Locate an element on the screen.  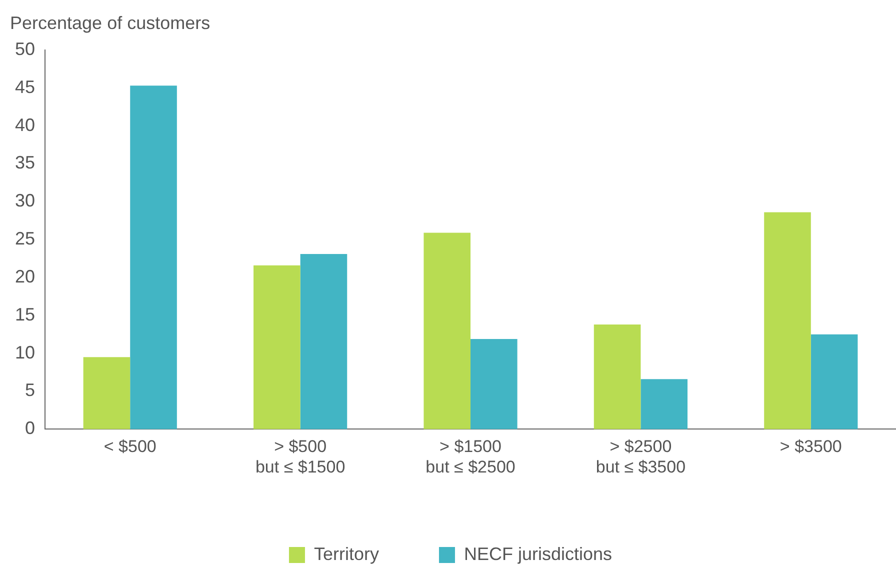
legend-label: NECF jurisdictions is located at coordinates (538, 554).